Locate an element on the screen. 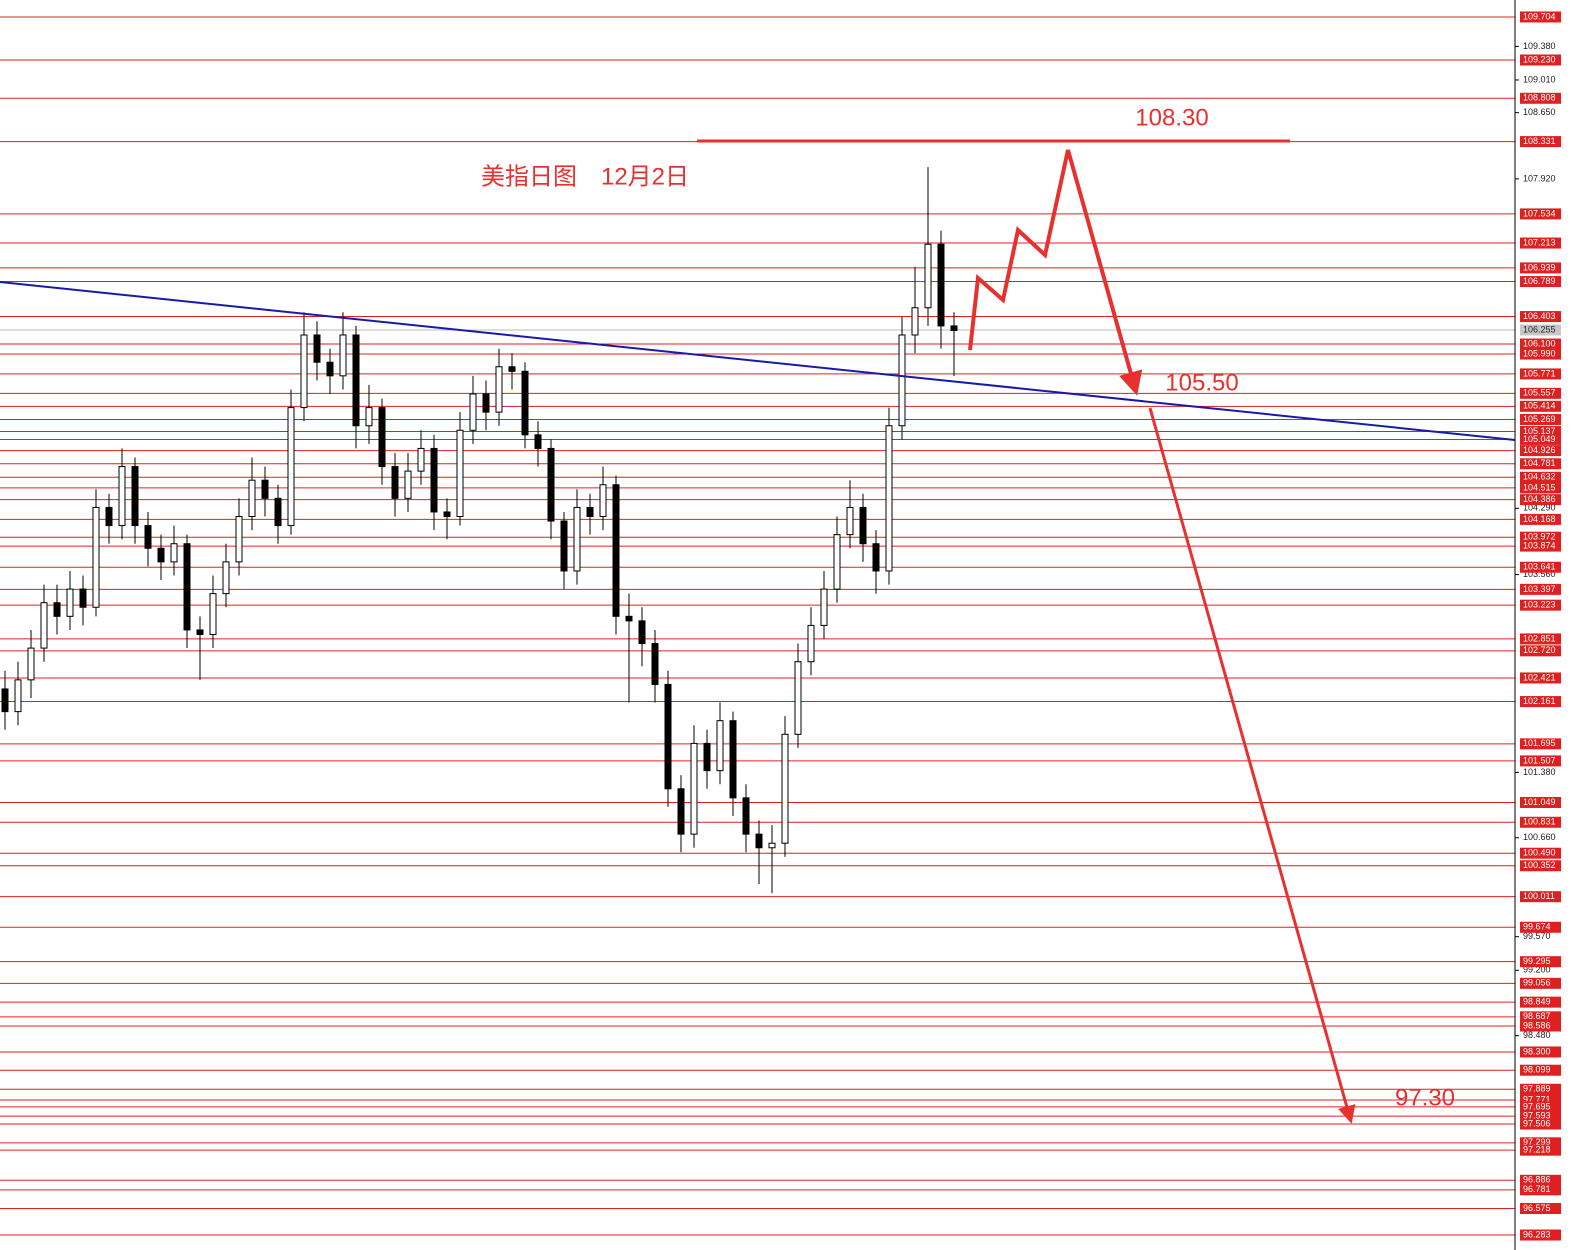  level-label: 103.641 is located at coordinates (1539, 567).